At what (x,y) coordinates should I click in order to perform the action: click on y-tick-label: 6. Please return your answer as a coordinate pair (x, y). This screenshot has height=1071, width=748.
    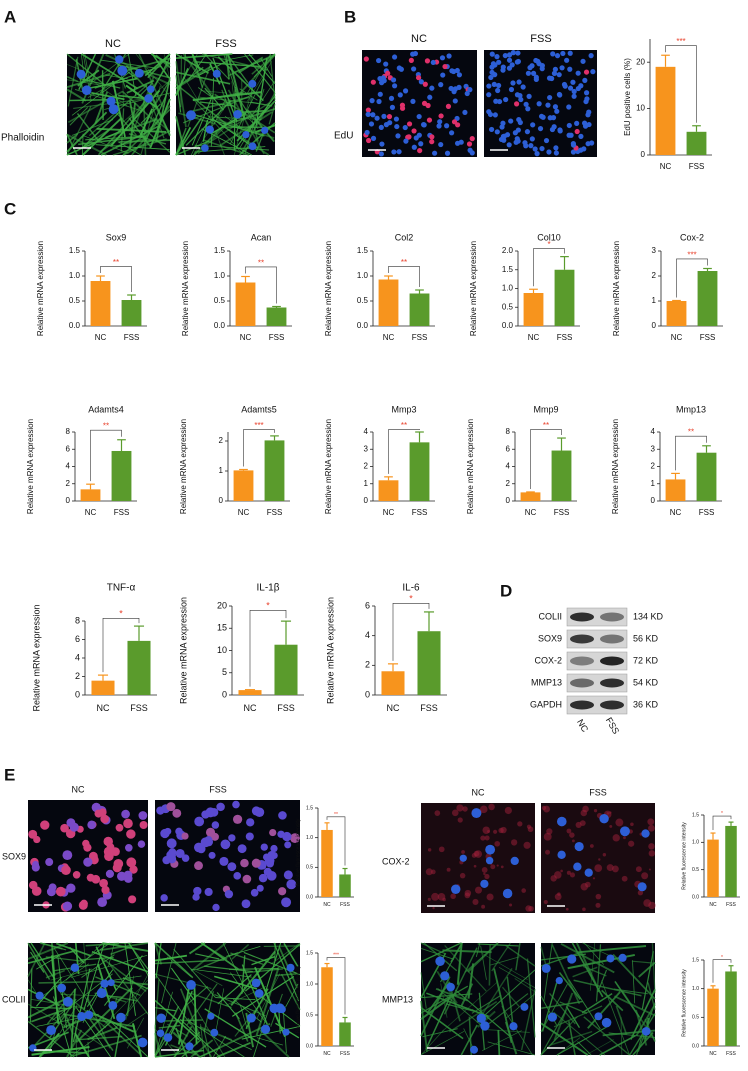
    Looking at the image, I should click on (68, 448).